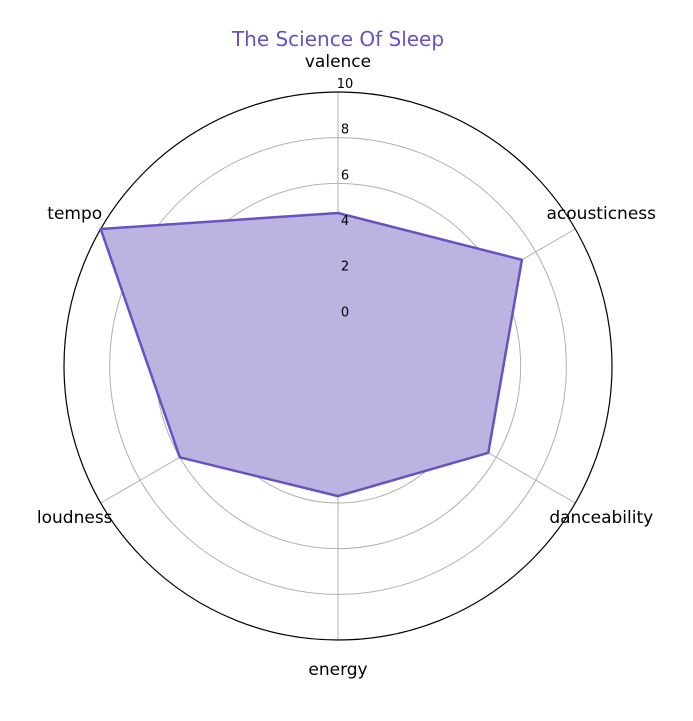 This screenshot has width=693, height=721. I want to click on tick-label: 2, so click(345, 267).